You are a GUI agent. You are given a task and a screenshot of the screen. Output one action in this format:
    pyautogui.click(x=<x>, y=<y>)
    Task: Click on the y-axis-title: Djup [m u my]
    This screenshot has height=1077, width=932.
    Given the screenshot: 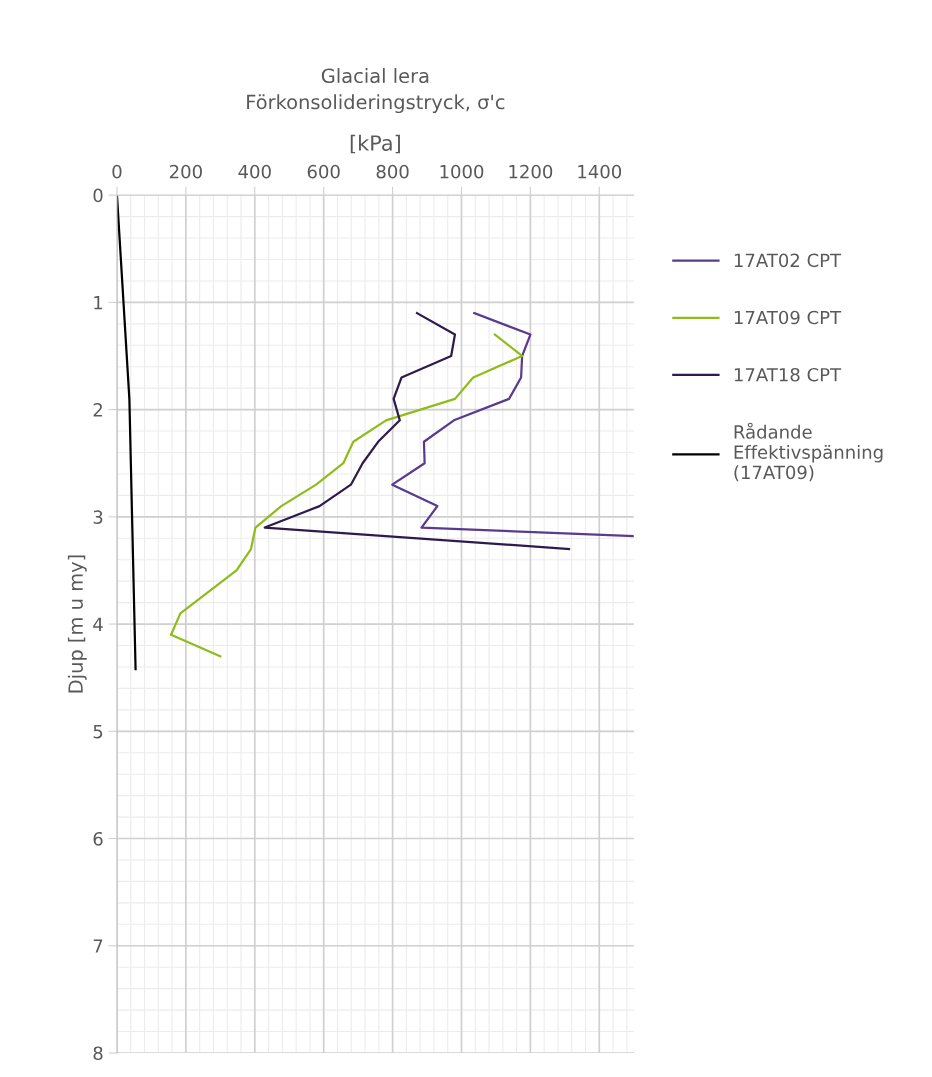 What is the action you would take?
    pyautogui.click(x=77, y=624)
    